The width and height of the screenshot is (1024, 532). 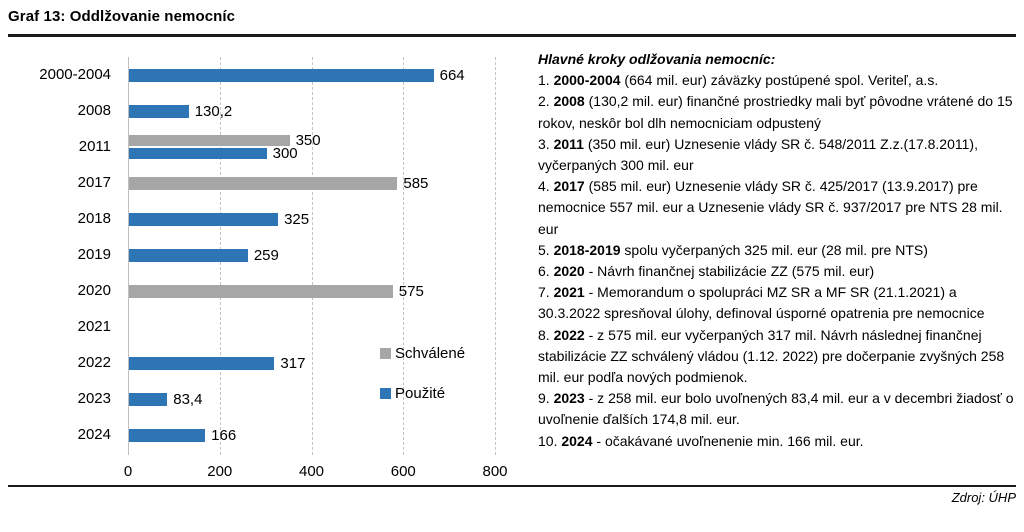 I want to click on note-year: 2020, so click(x=569, y=271).